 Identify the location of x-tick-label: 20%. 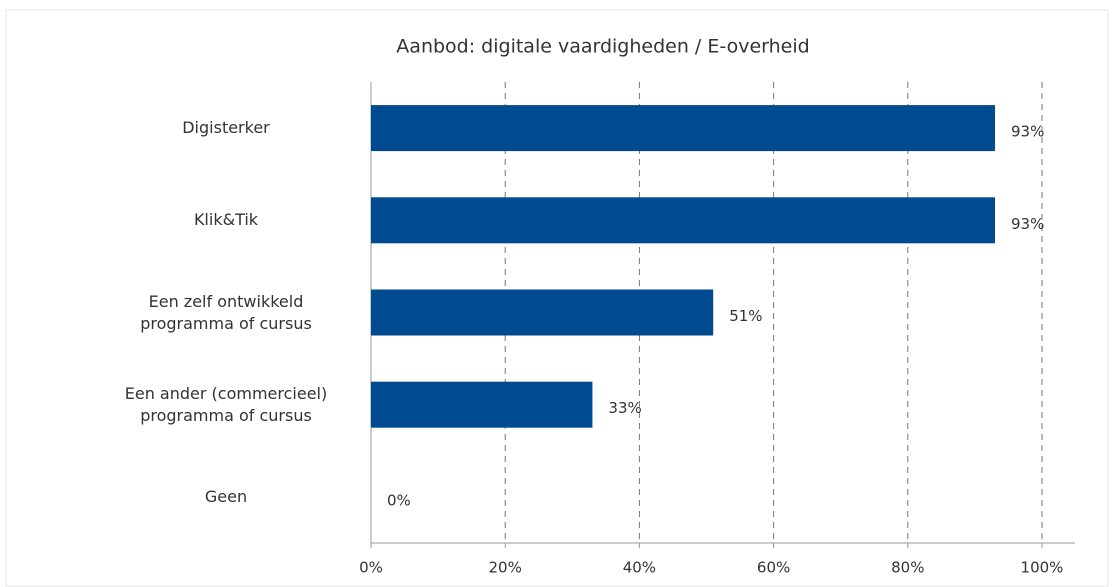
(505, 568).